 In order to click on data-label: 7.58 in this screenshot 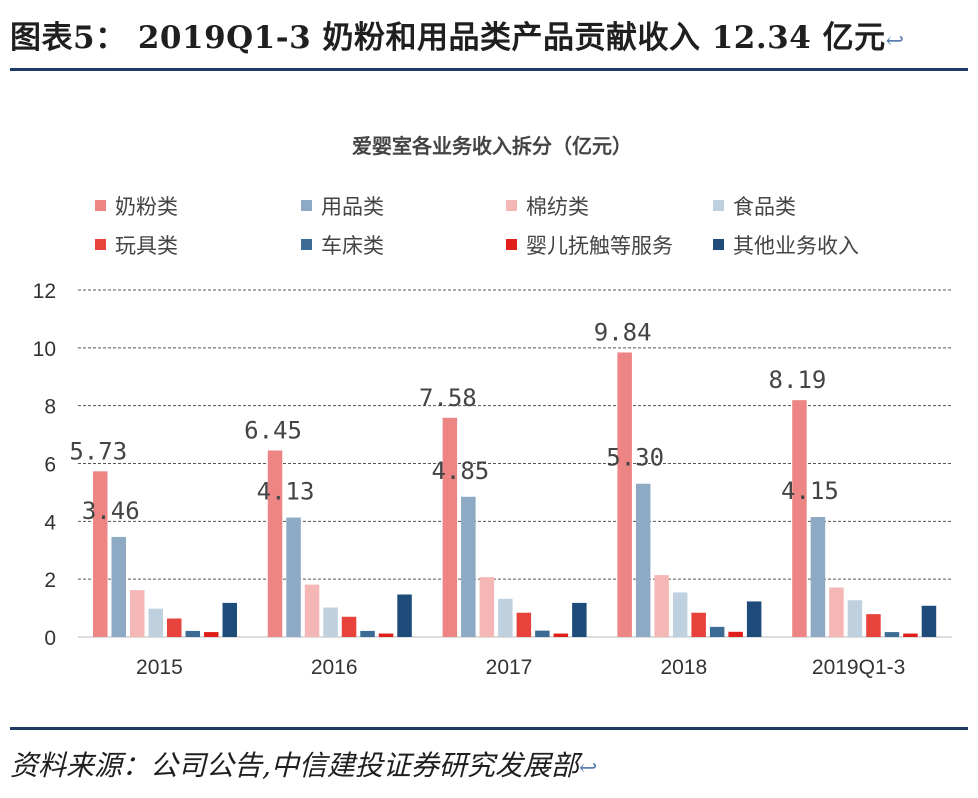, I will do `click(448, 398)`.